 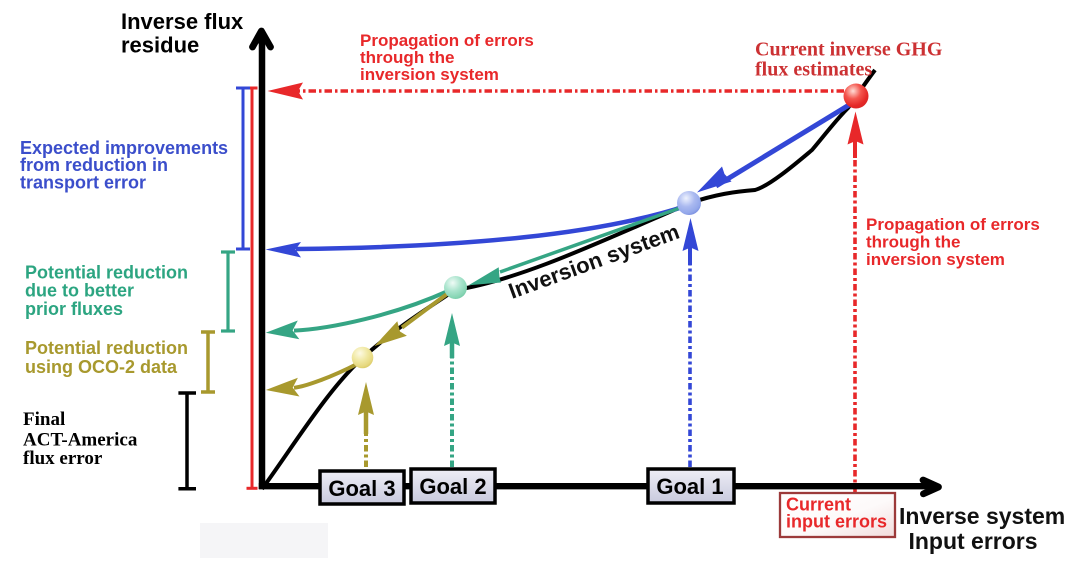 I want to click on svg-text: ACT-America, so click(x=80, y=440).